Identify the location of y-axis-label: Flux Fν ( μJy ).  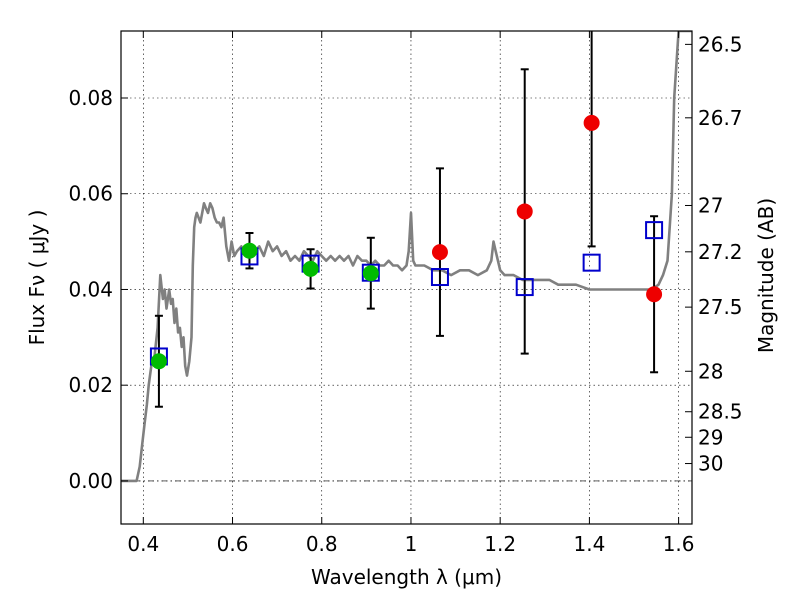
(37, 278).